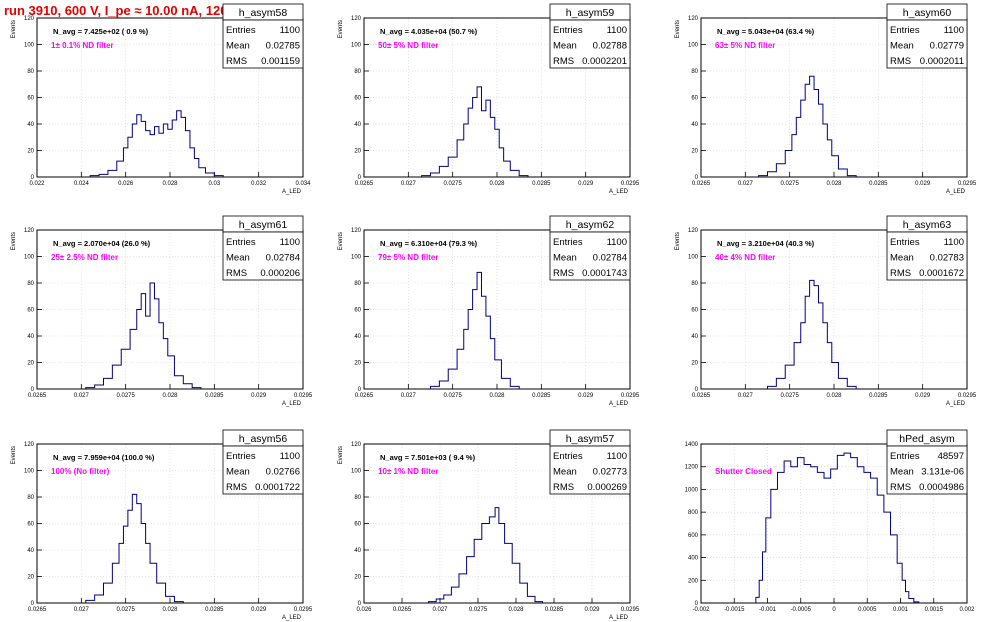  Describe the element at coordinates (942, 472) in the screenshot. I see `stats-value-mean: 3.131e-06` at that location.